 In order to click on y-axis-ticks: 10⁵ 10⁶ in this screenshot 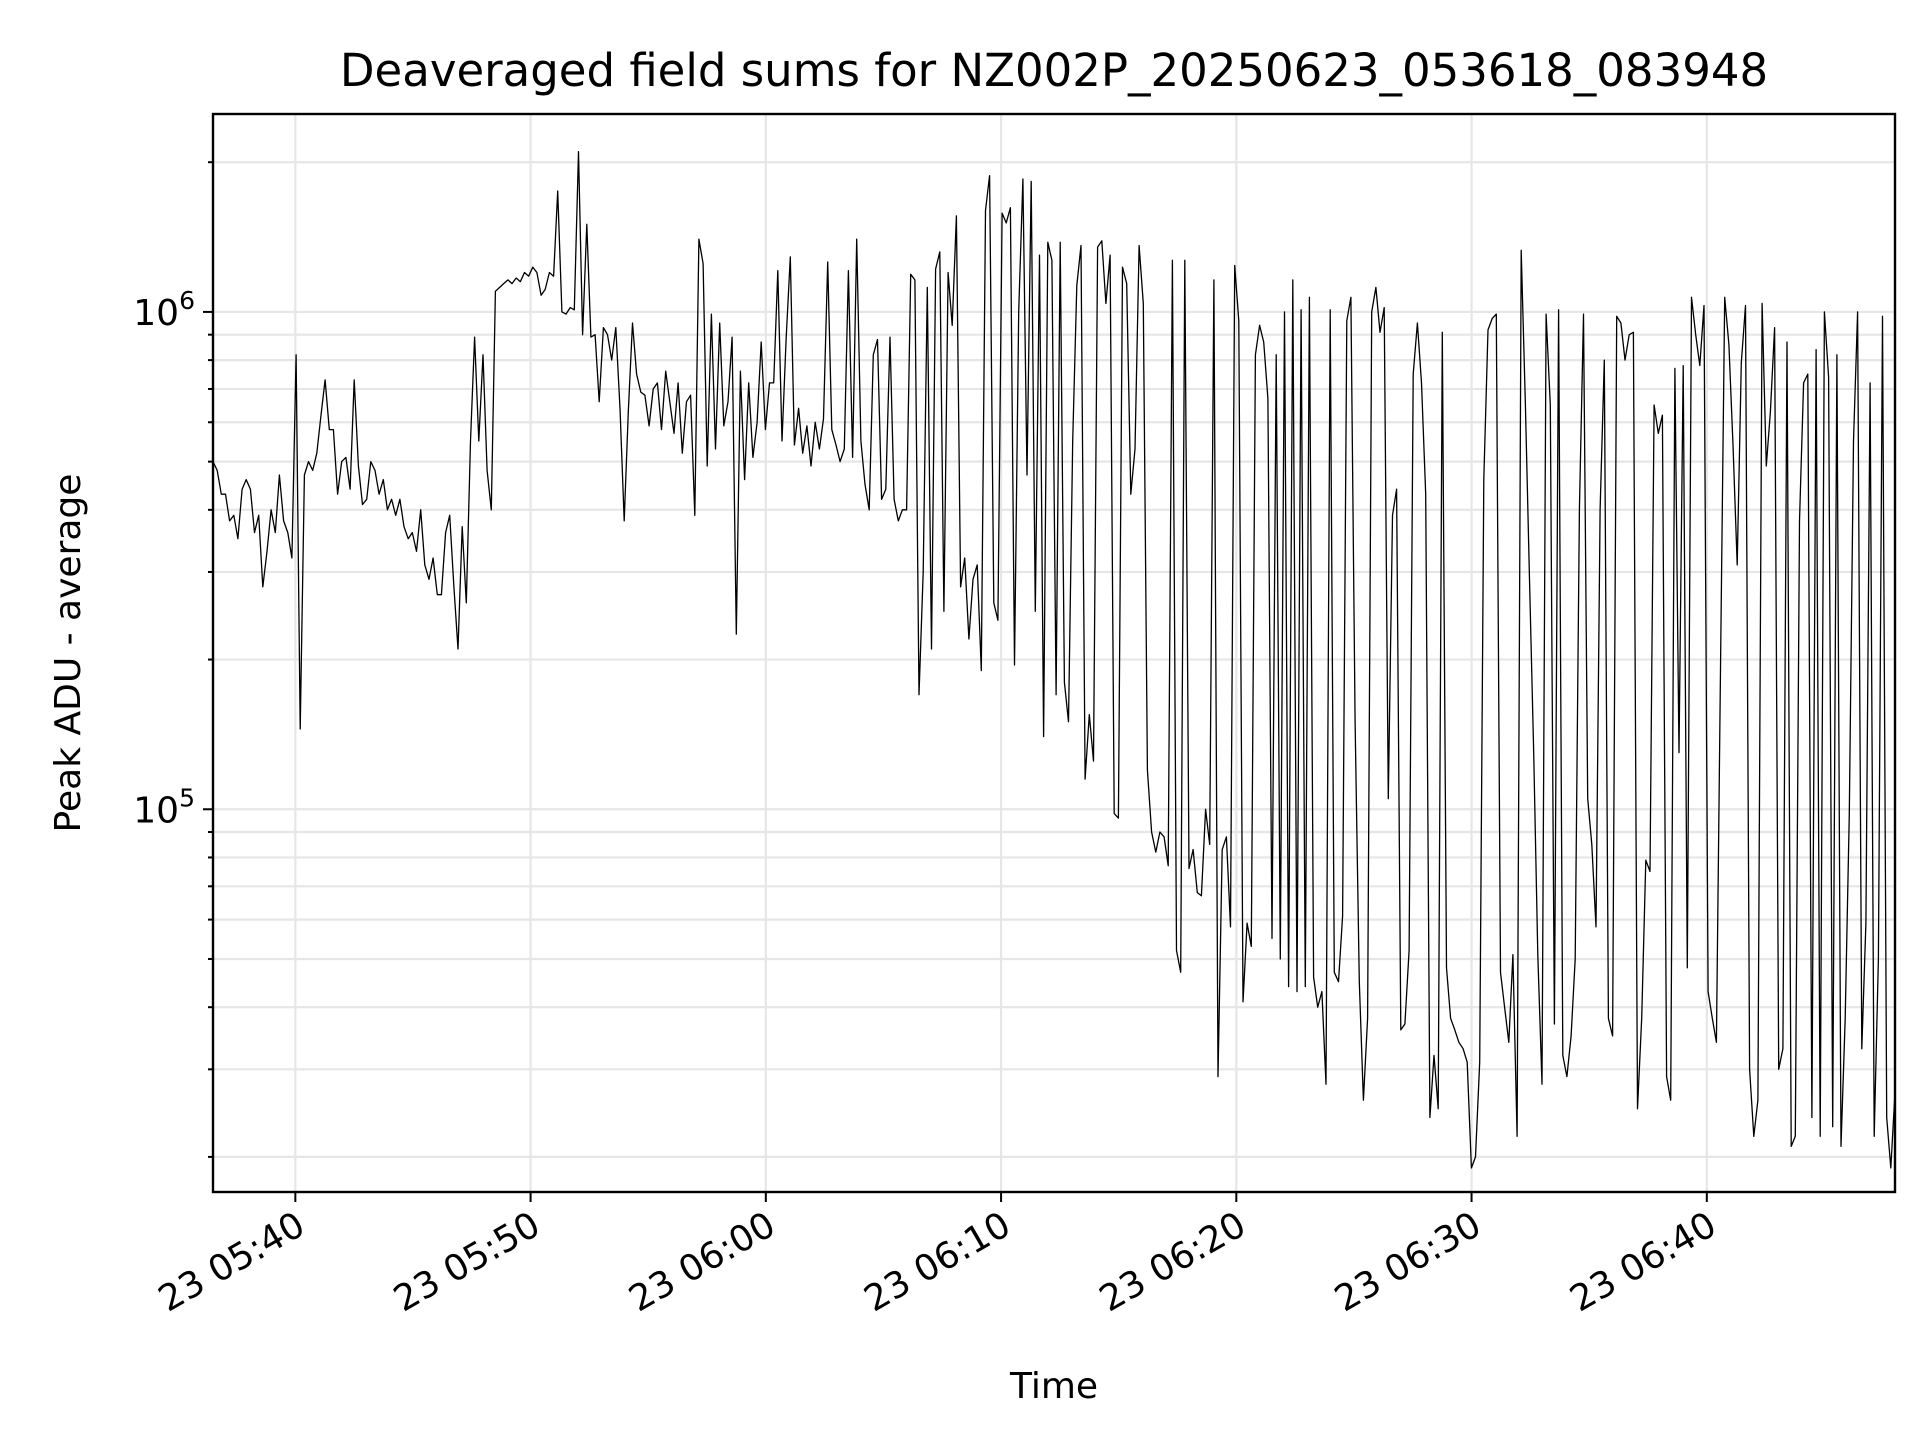, I will do `click(173, 659)`.